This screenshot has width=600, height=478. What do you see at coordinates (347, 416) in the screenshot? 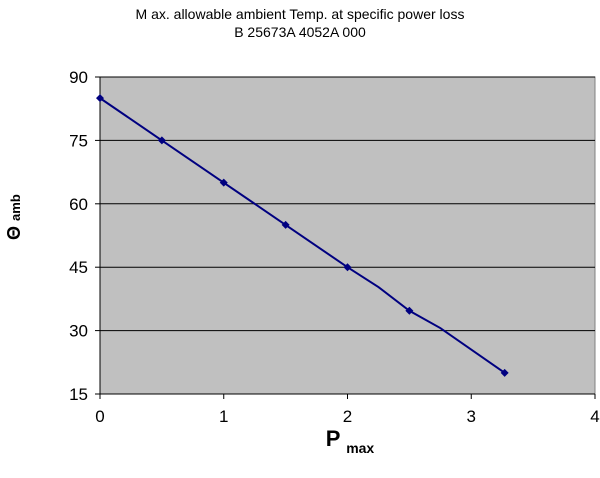
I see `x-tick-label: 2` at bounding box center [347, 416].